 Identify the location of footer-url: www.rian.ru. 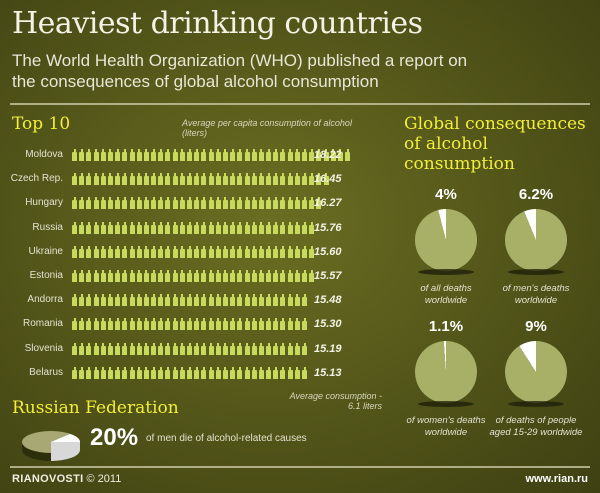
(556, 479).